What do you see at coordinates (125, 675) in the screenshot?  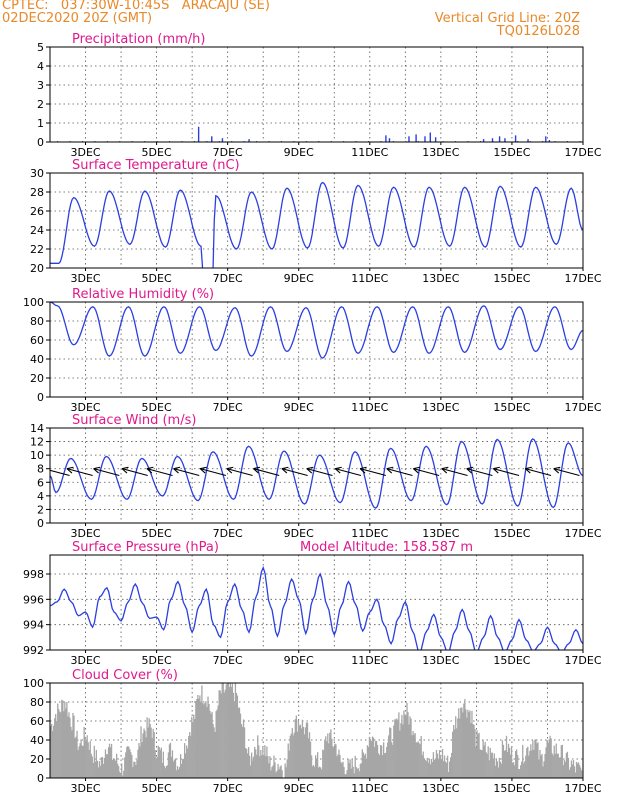 I see `panel-title: Cloud Cover (%)` at bounding box center [125, 675].